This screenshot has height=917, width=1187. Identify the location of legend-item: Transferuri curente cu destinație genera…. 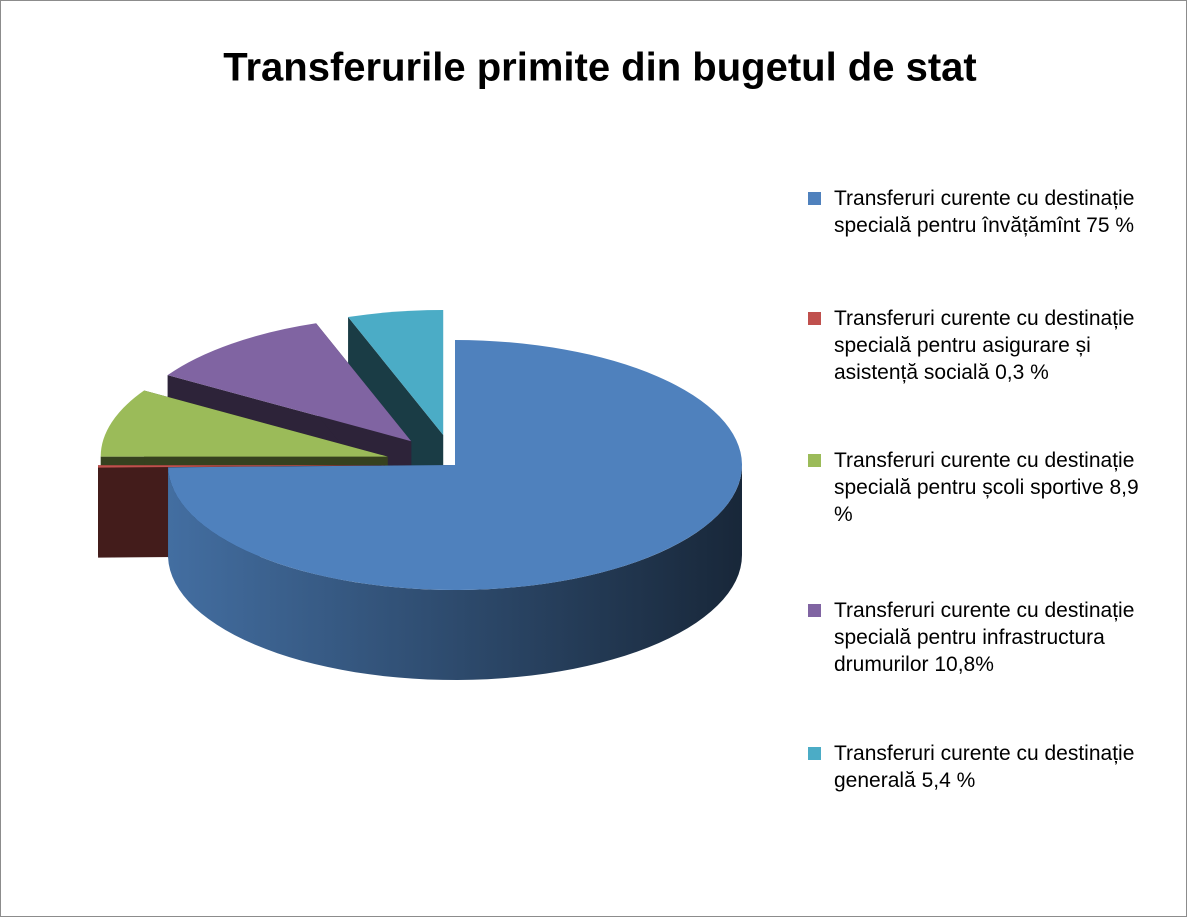
(988, 767).